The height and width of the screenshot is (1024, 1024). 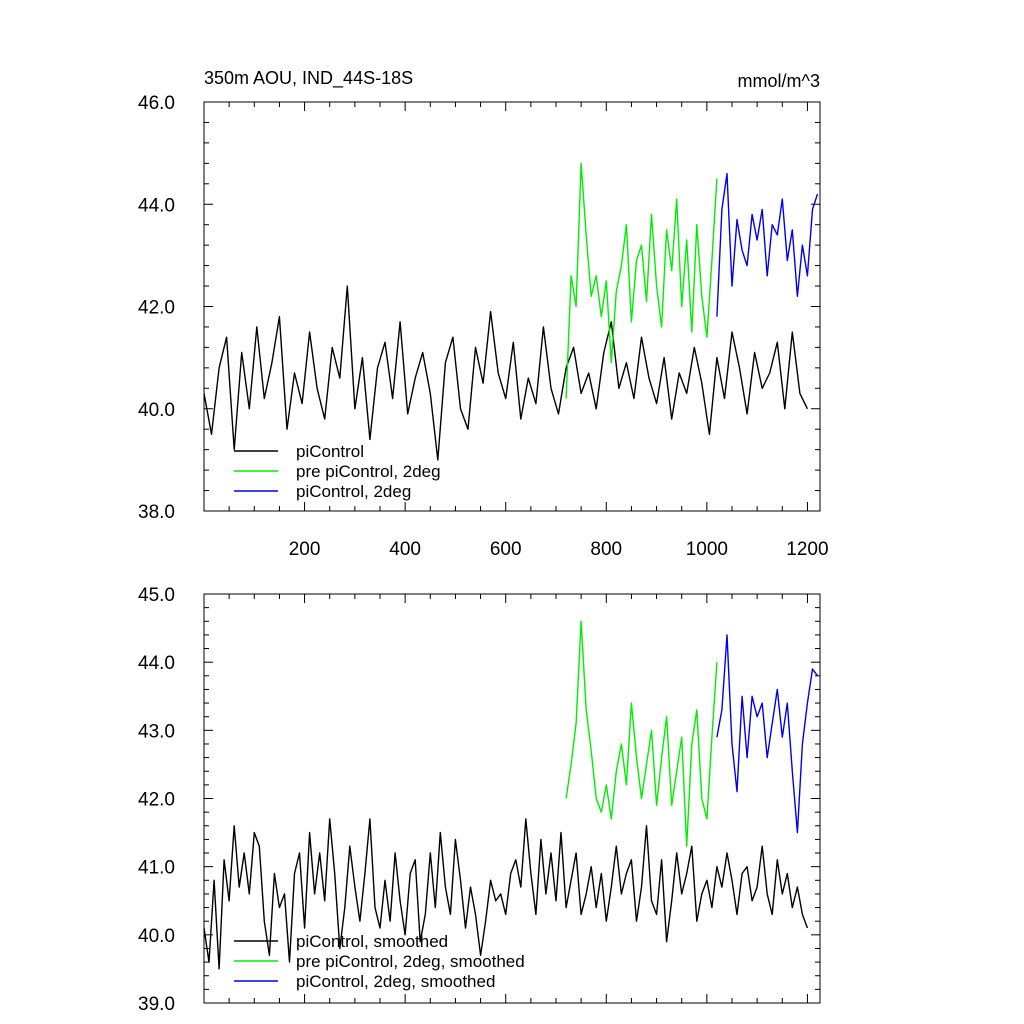 What do you see at coordinates (330, 451) in the screenshot?
I see `legend-label-picontrol: piControl` at bounding box center [330, 451].